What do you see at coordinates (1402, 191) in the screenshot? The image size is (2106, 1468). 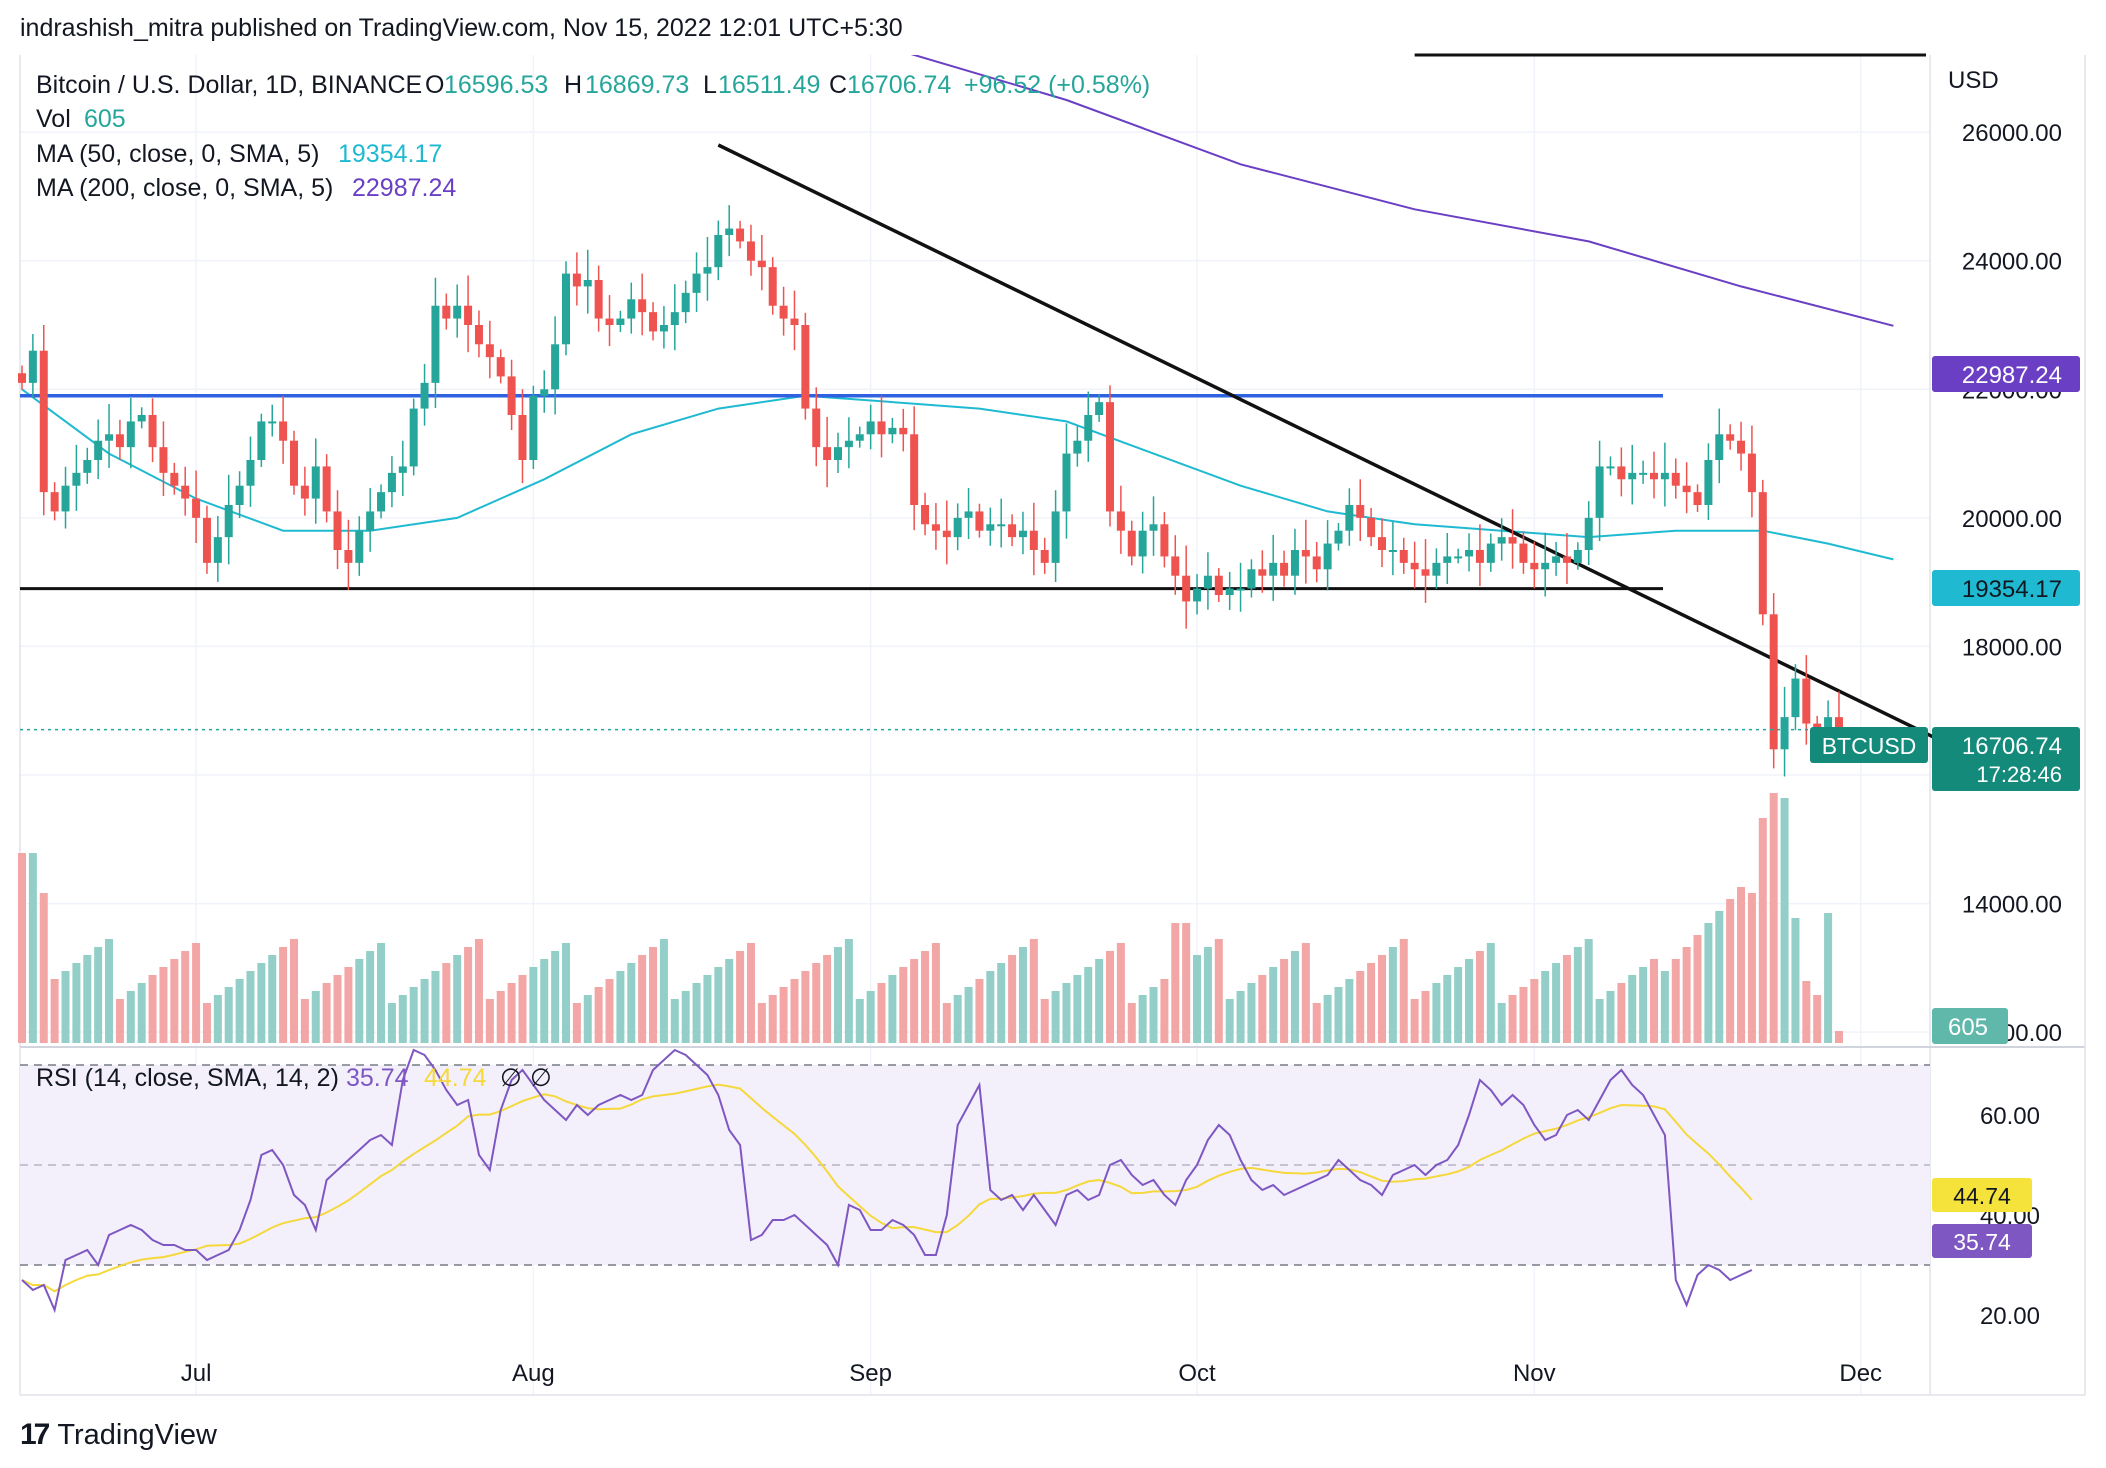 I see `ma200-line` at bounding box center [1402, 191].